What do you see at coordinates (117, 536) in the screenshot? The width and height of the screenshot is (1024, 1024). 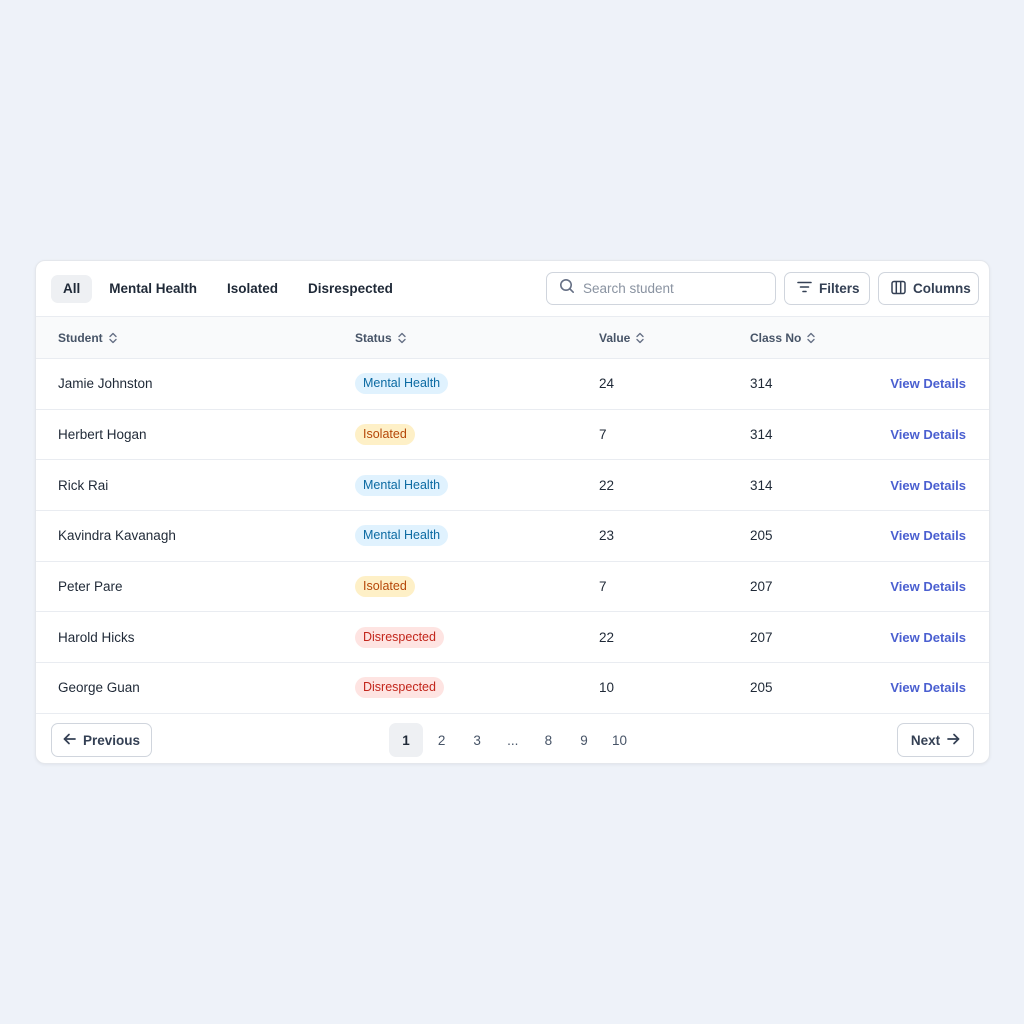 I see `student-name: Kavindra Kavanagh` at bounding box center [117, 536].